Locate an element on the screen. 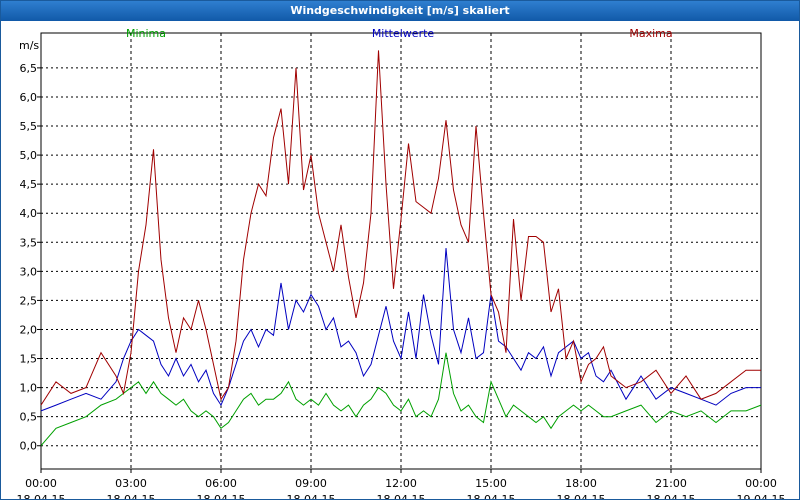 This screenshot has width=800, height=500. y-tick-label: 2,5 is located at coordinates (29, 300).